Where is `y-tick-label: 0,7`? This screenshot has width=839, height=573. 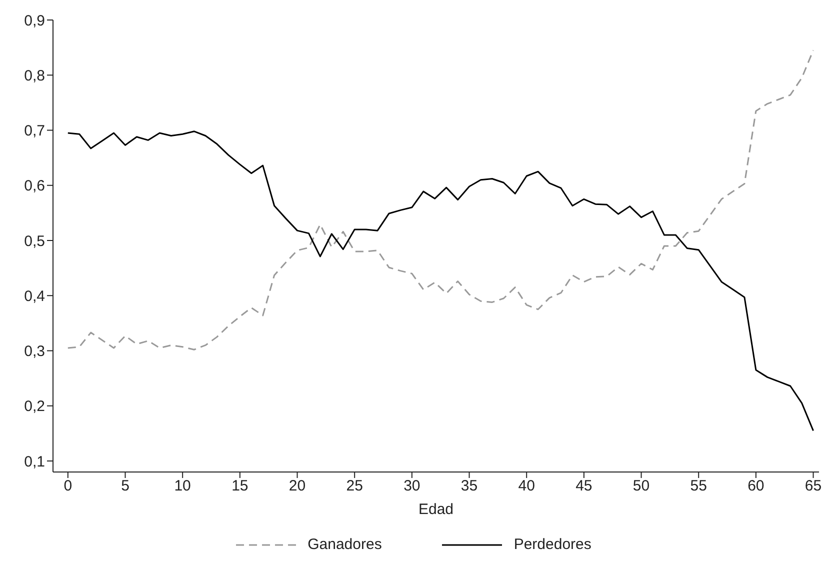 y-tick-label: 0,7 is located at coordinates (34, 131).